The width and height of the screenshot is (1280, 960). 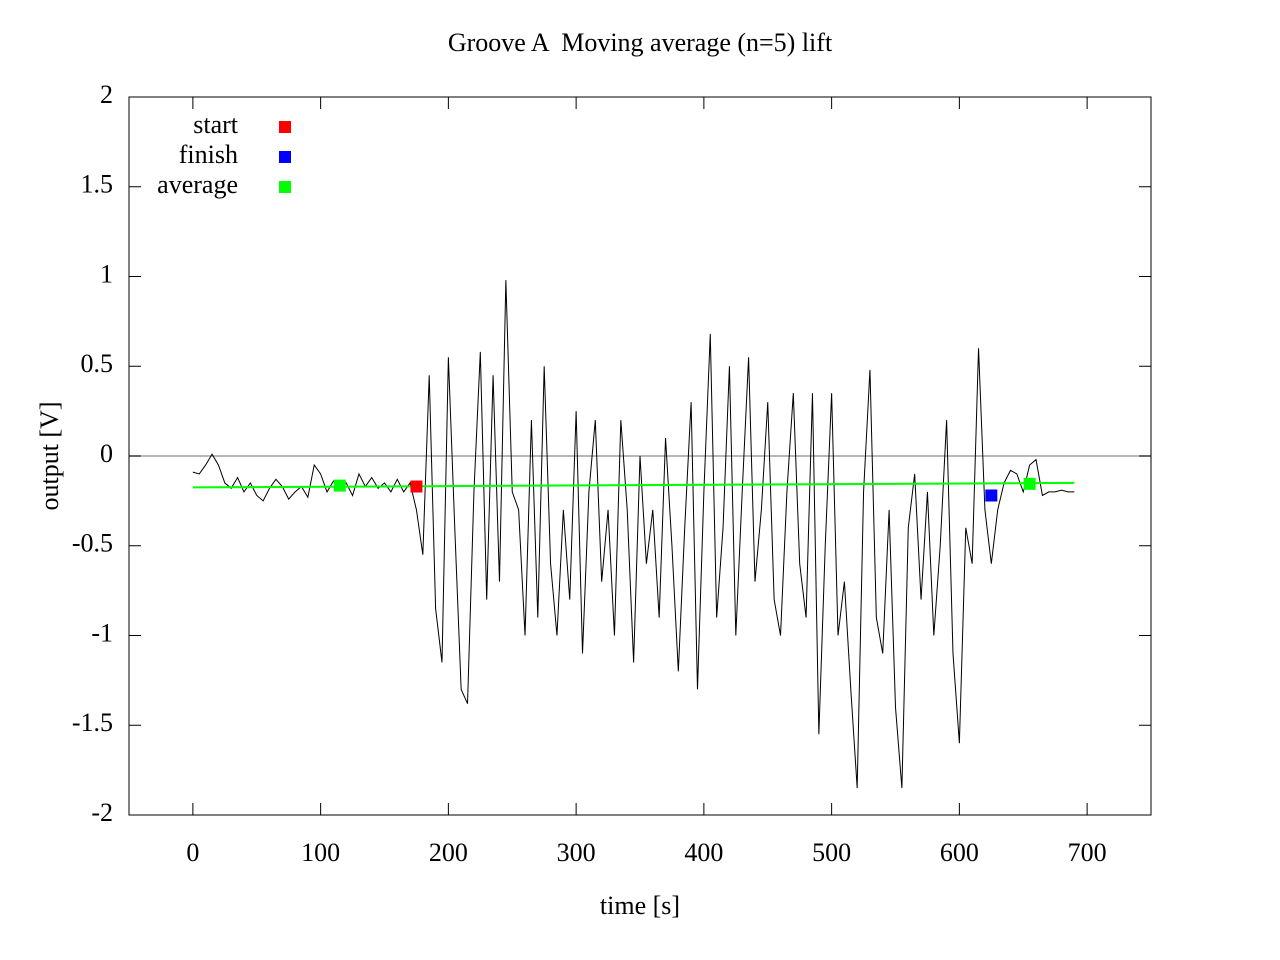 What do you see at coordinates (640, 42) in the screenshot?
I see `chart-title: Groove A Moving average (n=5) lift` at bounding box center [640, 42].